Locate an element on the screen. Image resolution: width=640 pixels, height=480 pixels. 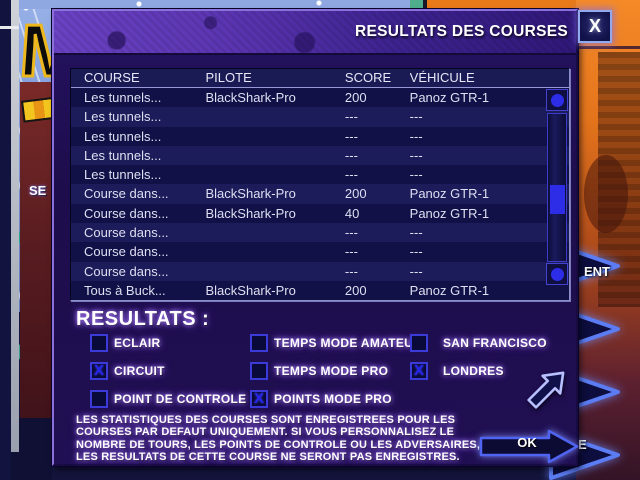
scroll-down-icon is located at coordinates (557, 274).